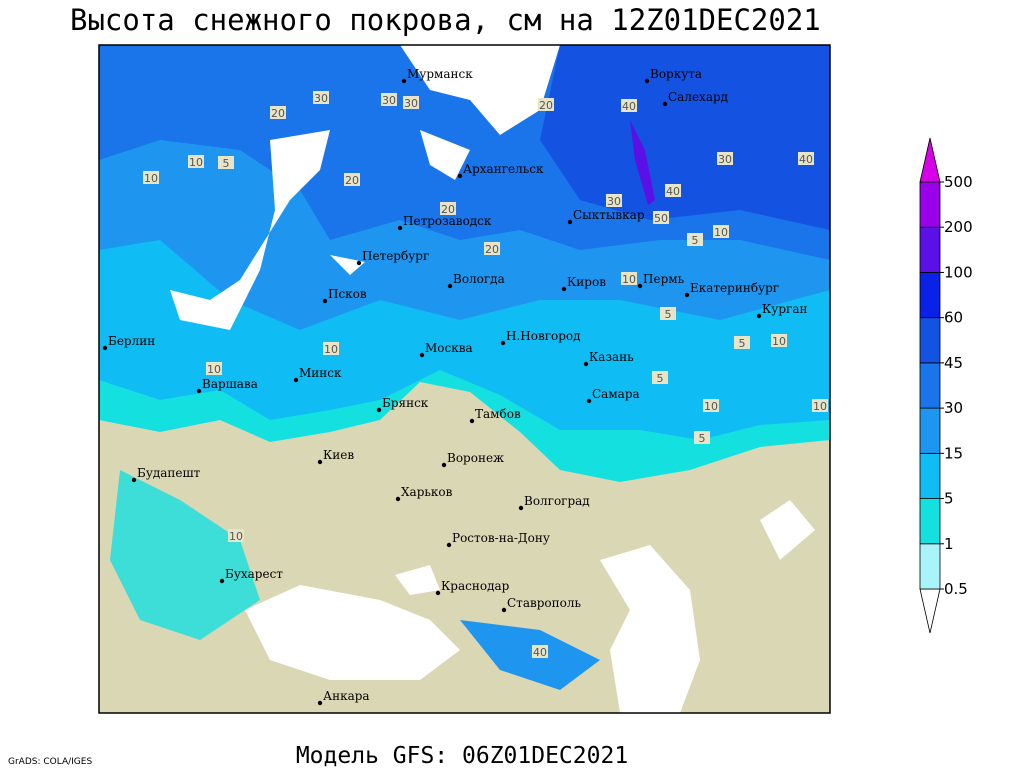 The width and height of the screenshot is (1024, 768). I want to click on city-label: Екатеринбург, so click(734, 288).